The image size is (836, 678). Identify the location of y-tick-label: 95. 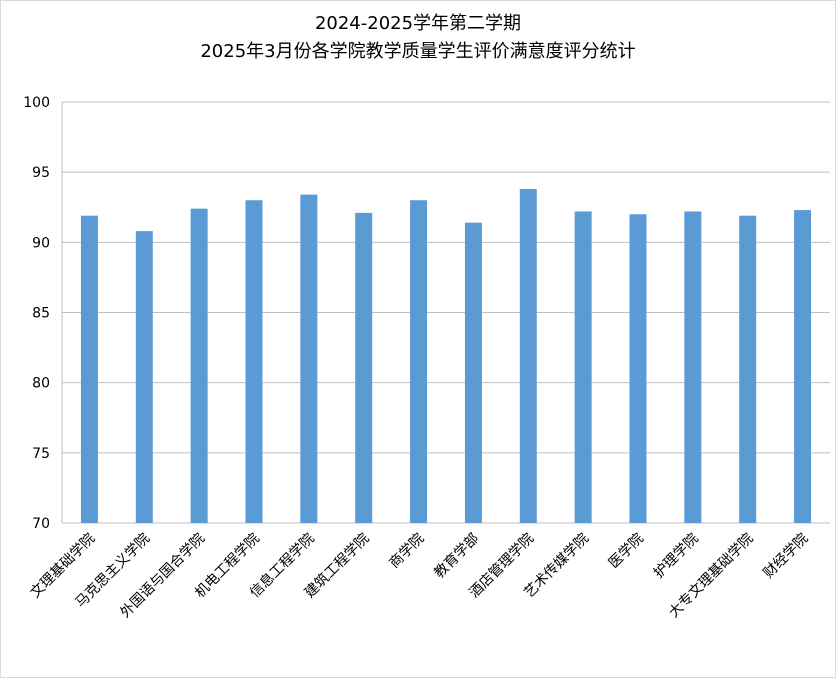
(41, 173).